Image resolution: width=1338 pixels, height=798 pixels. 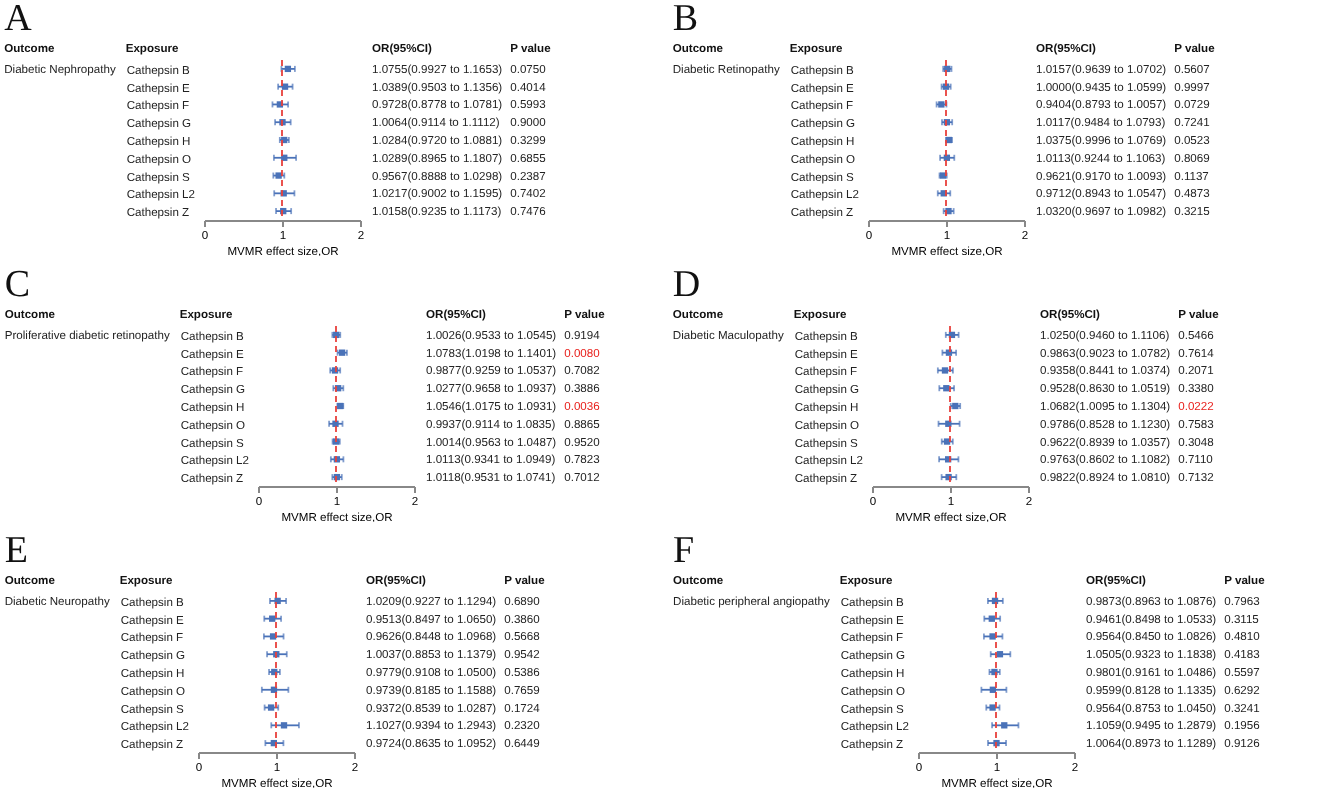 I want to click on chart-title: B, so click(x=685, y=20).